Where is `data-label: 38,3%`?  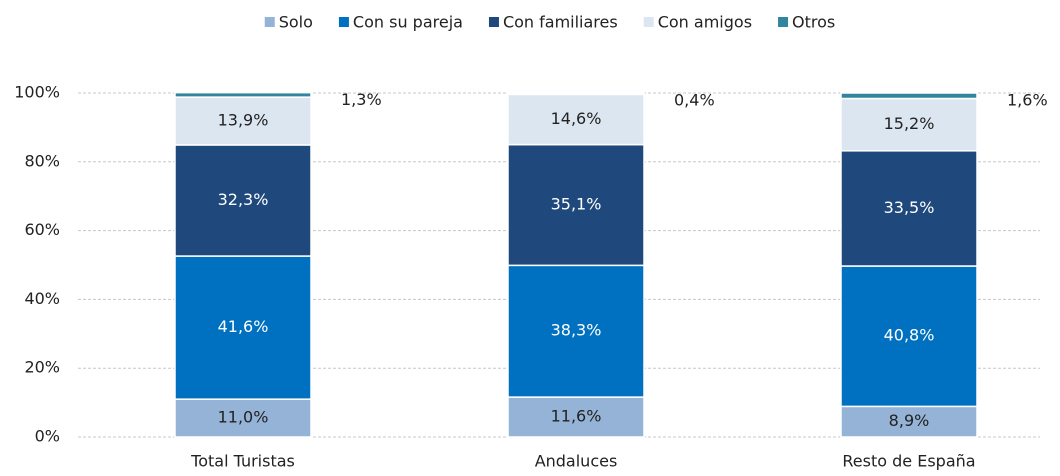 data-label: 38,3% is located at coordinates (576, 330).